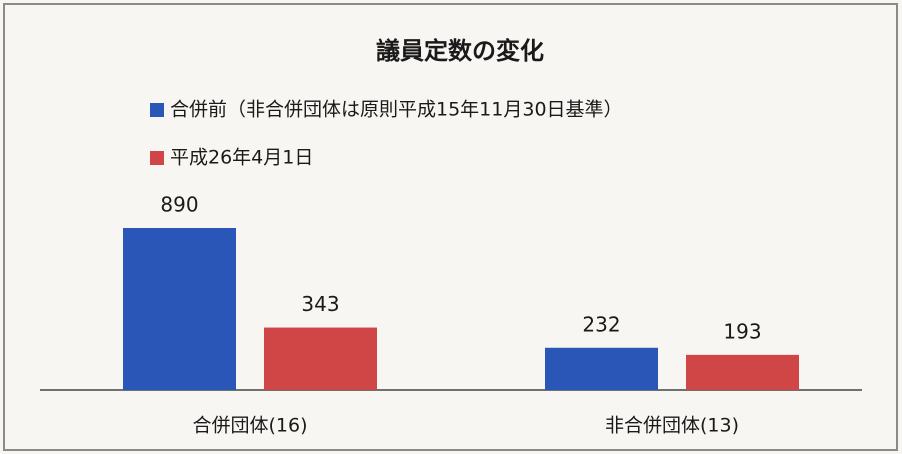  What do you see at coordinates (241, 158) in the screenshot?
I see `legend-label: 平成26年4月1日` at bounding box center [241, 158].